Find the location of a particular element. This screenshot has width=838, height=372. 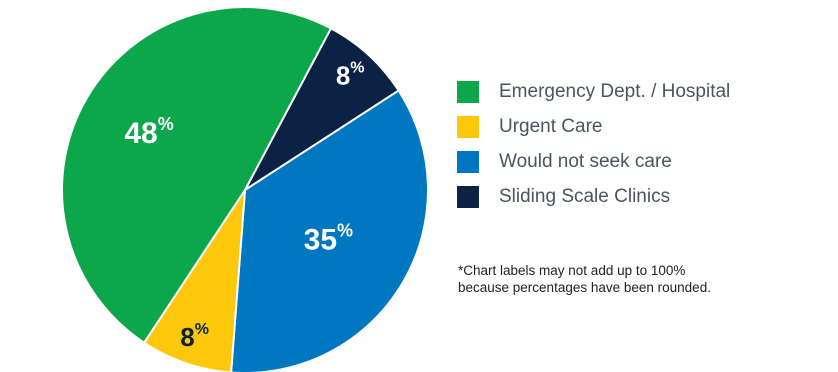

slice-label-sliding-scale: 8% is located at coordinates (350, 75).